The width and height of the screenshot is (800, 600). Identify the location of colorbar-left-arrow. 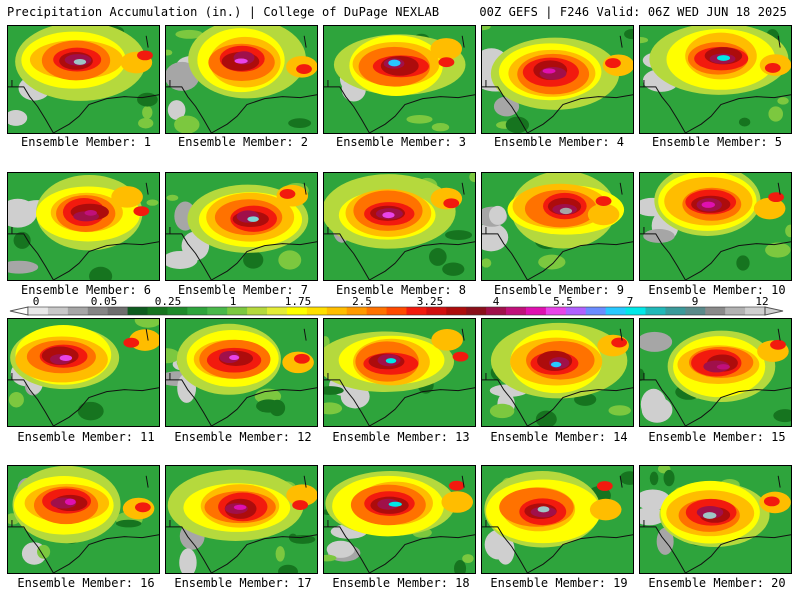
(19, 311).